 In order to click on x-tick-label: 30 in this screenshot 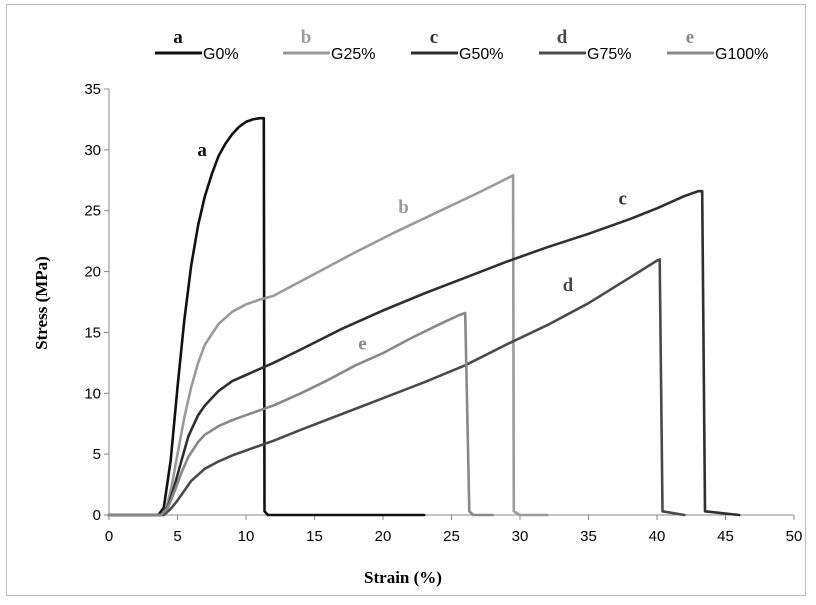, I will do `click(520, 536)`.